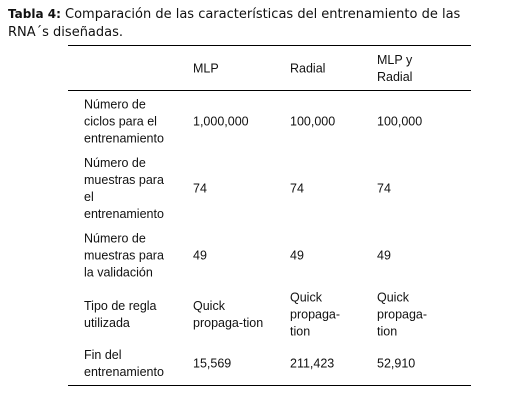  Describe the element at coordinates (120, 305) in the screenshot. I see `cell-text: Tipo de regla` at that location.